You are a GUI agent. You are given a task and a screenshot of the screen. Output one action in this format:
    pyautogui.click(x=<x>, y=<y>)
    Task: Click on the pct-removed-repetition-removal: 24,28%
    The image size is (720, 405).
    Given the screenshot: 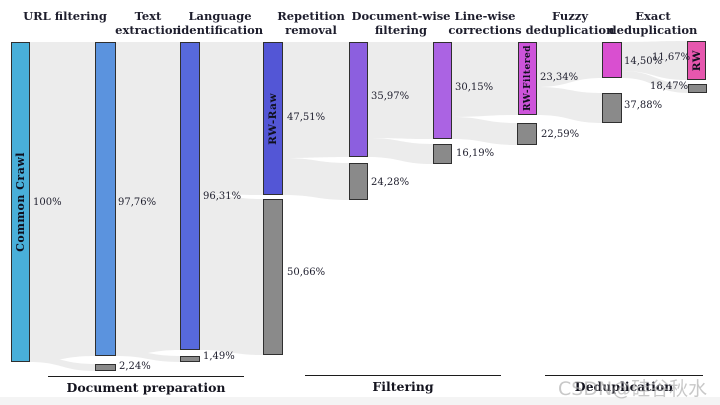 What is the action you would take?
    pyautogui.click(x=390, y=182)
    